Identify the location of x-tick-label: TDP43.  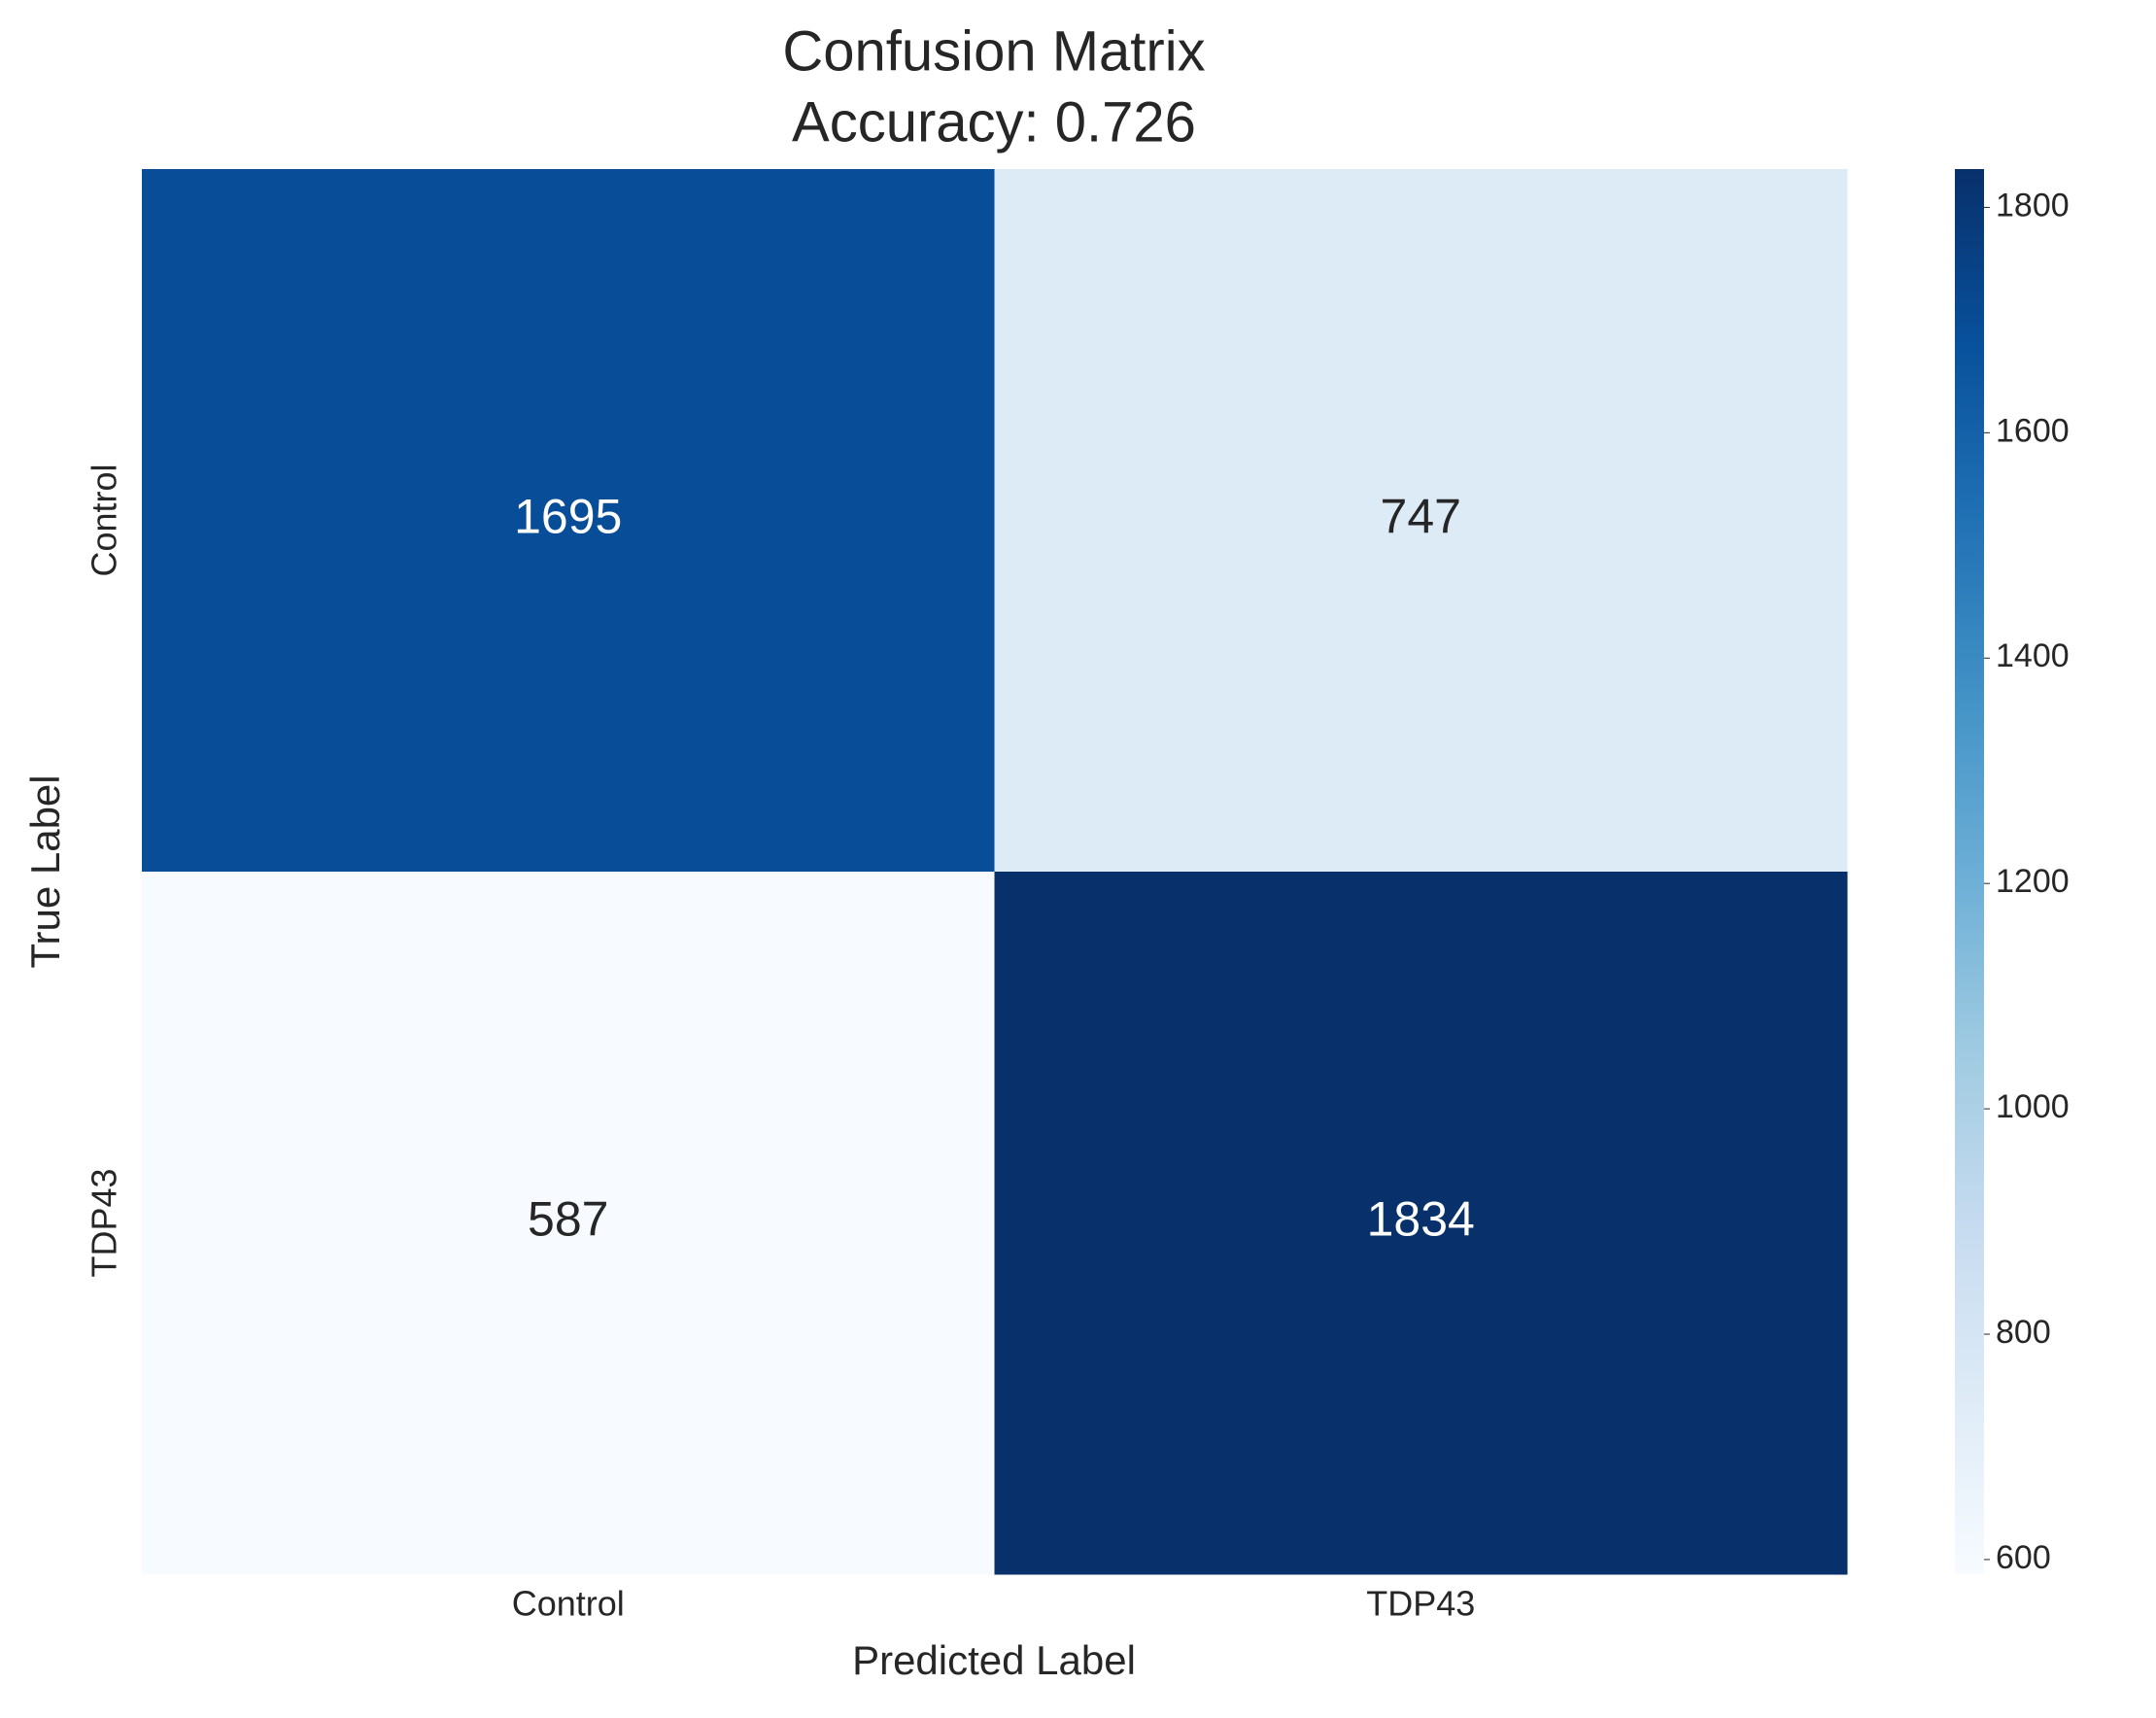
(1420, 1604).